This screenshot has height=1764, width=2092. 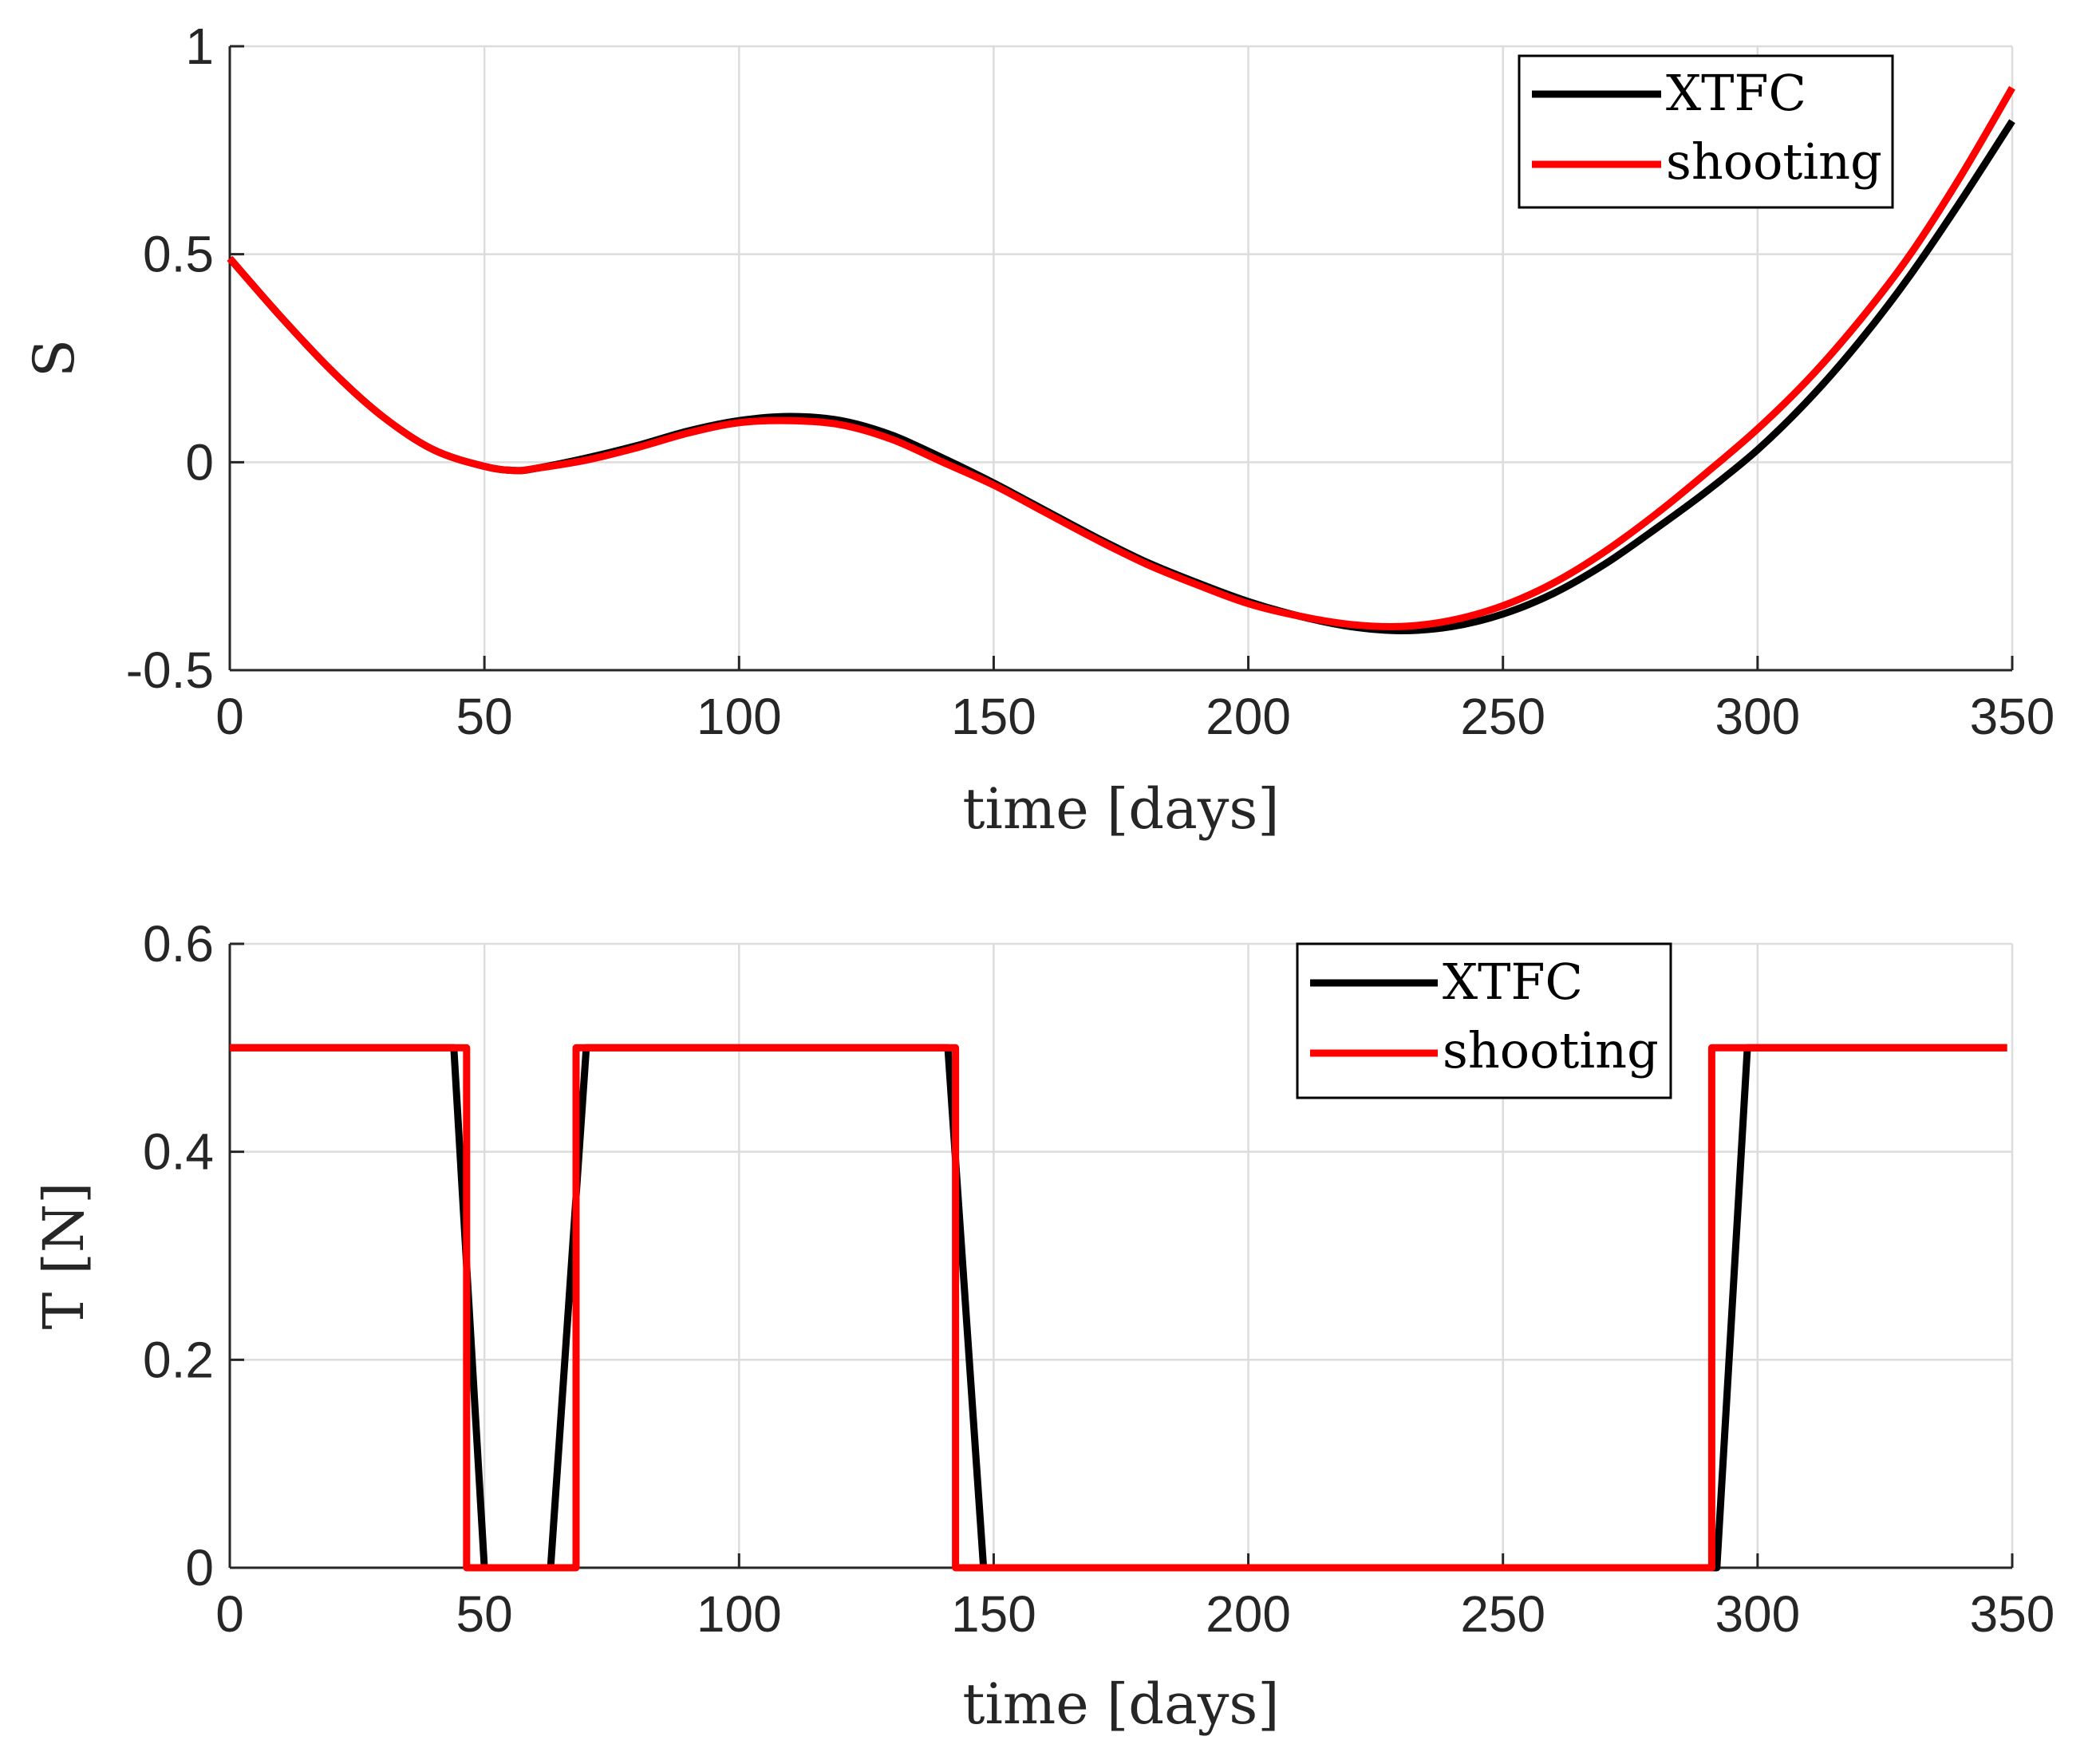 I want to click on t-plot-y-tick-label: 0.2, so click(x=178, y=1359).